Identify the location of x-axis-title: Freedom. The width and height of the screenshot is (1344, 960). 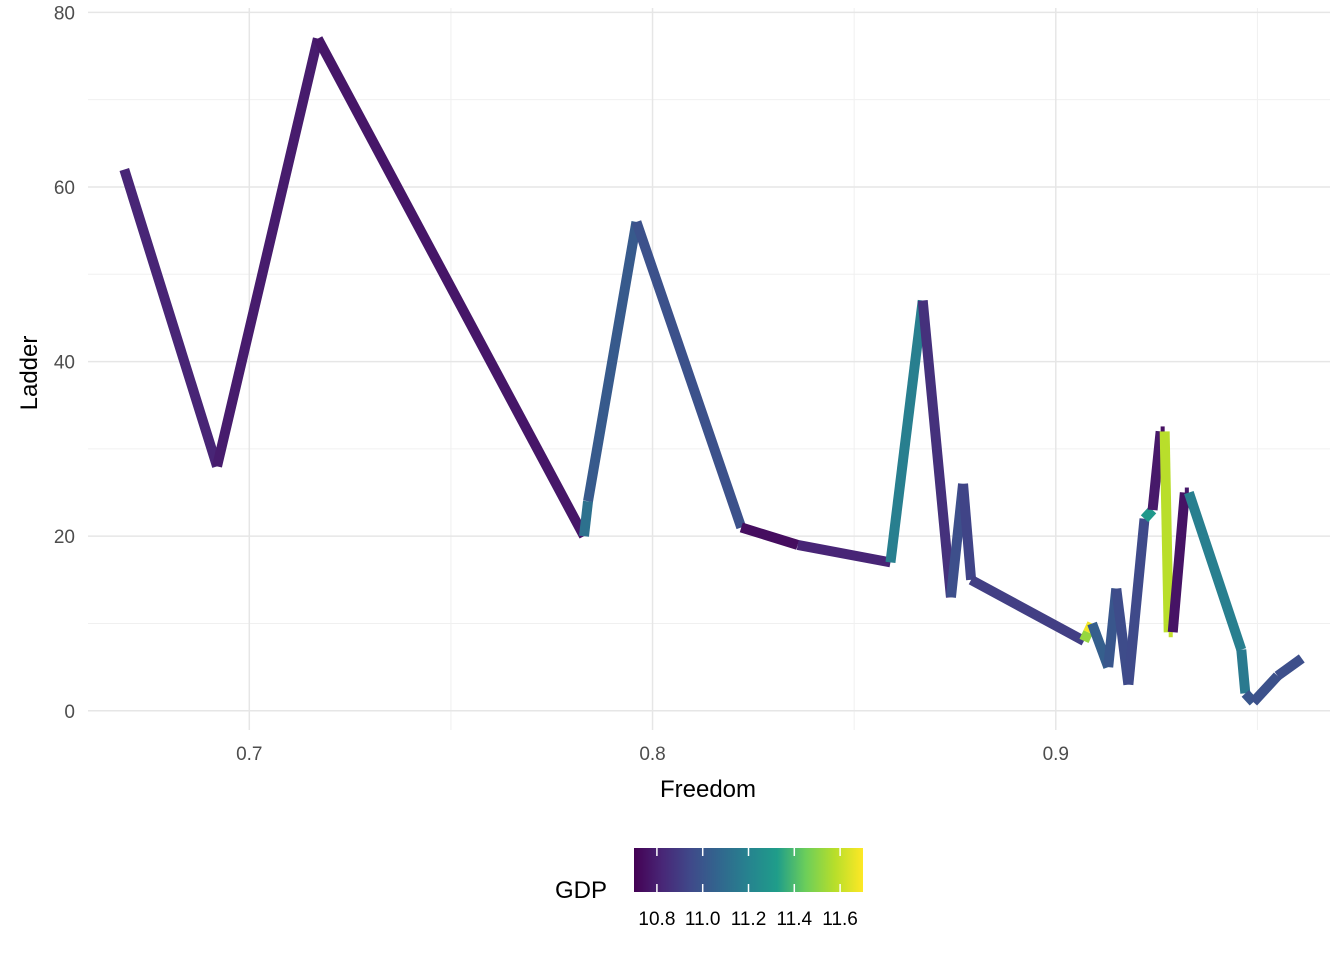
(708, 789).